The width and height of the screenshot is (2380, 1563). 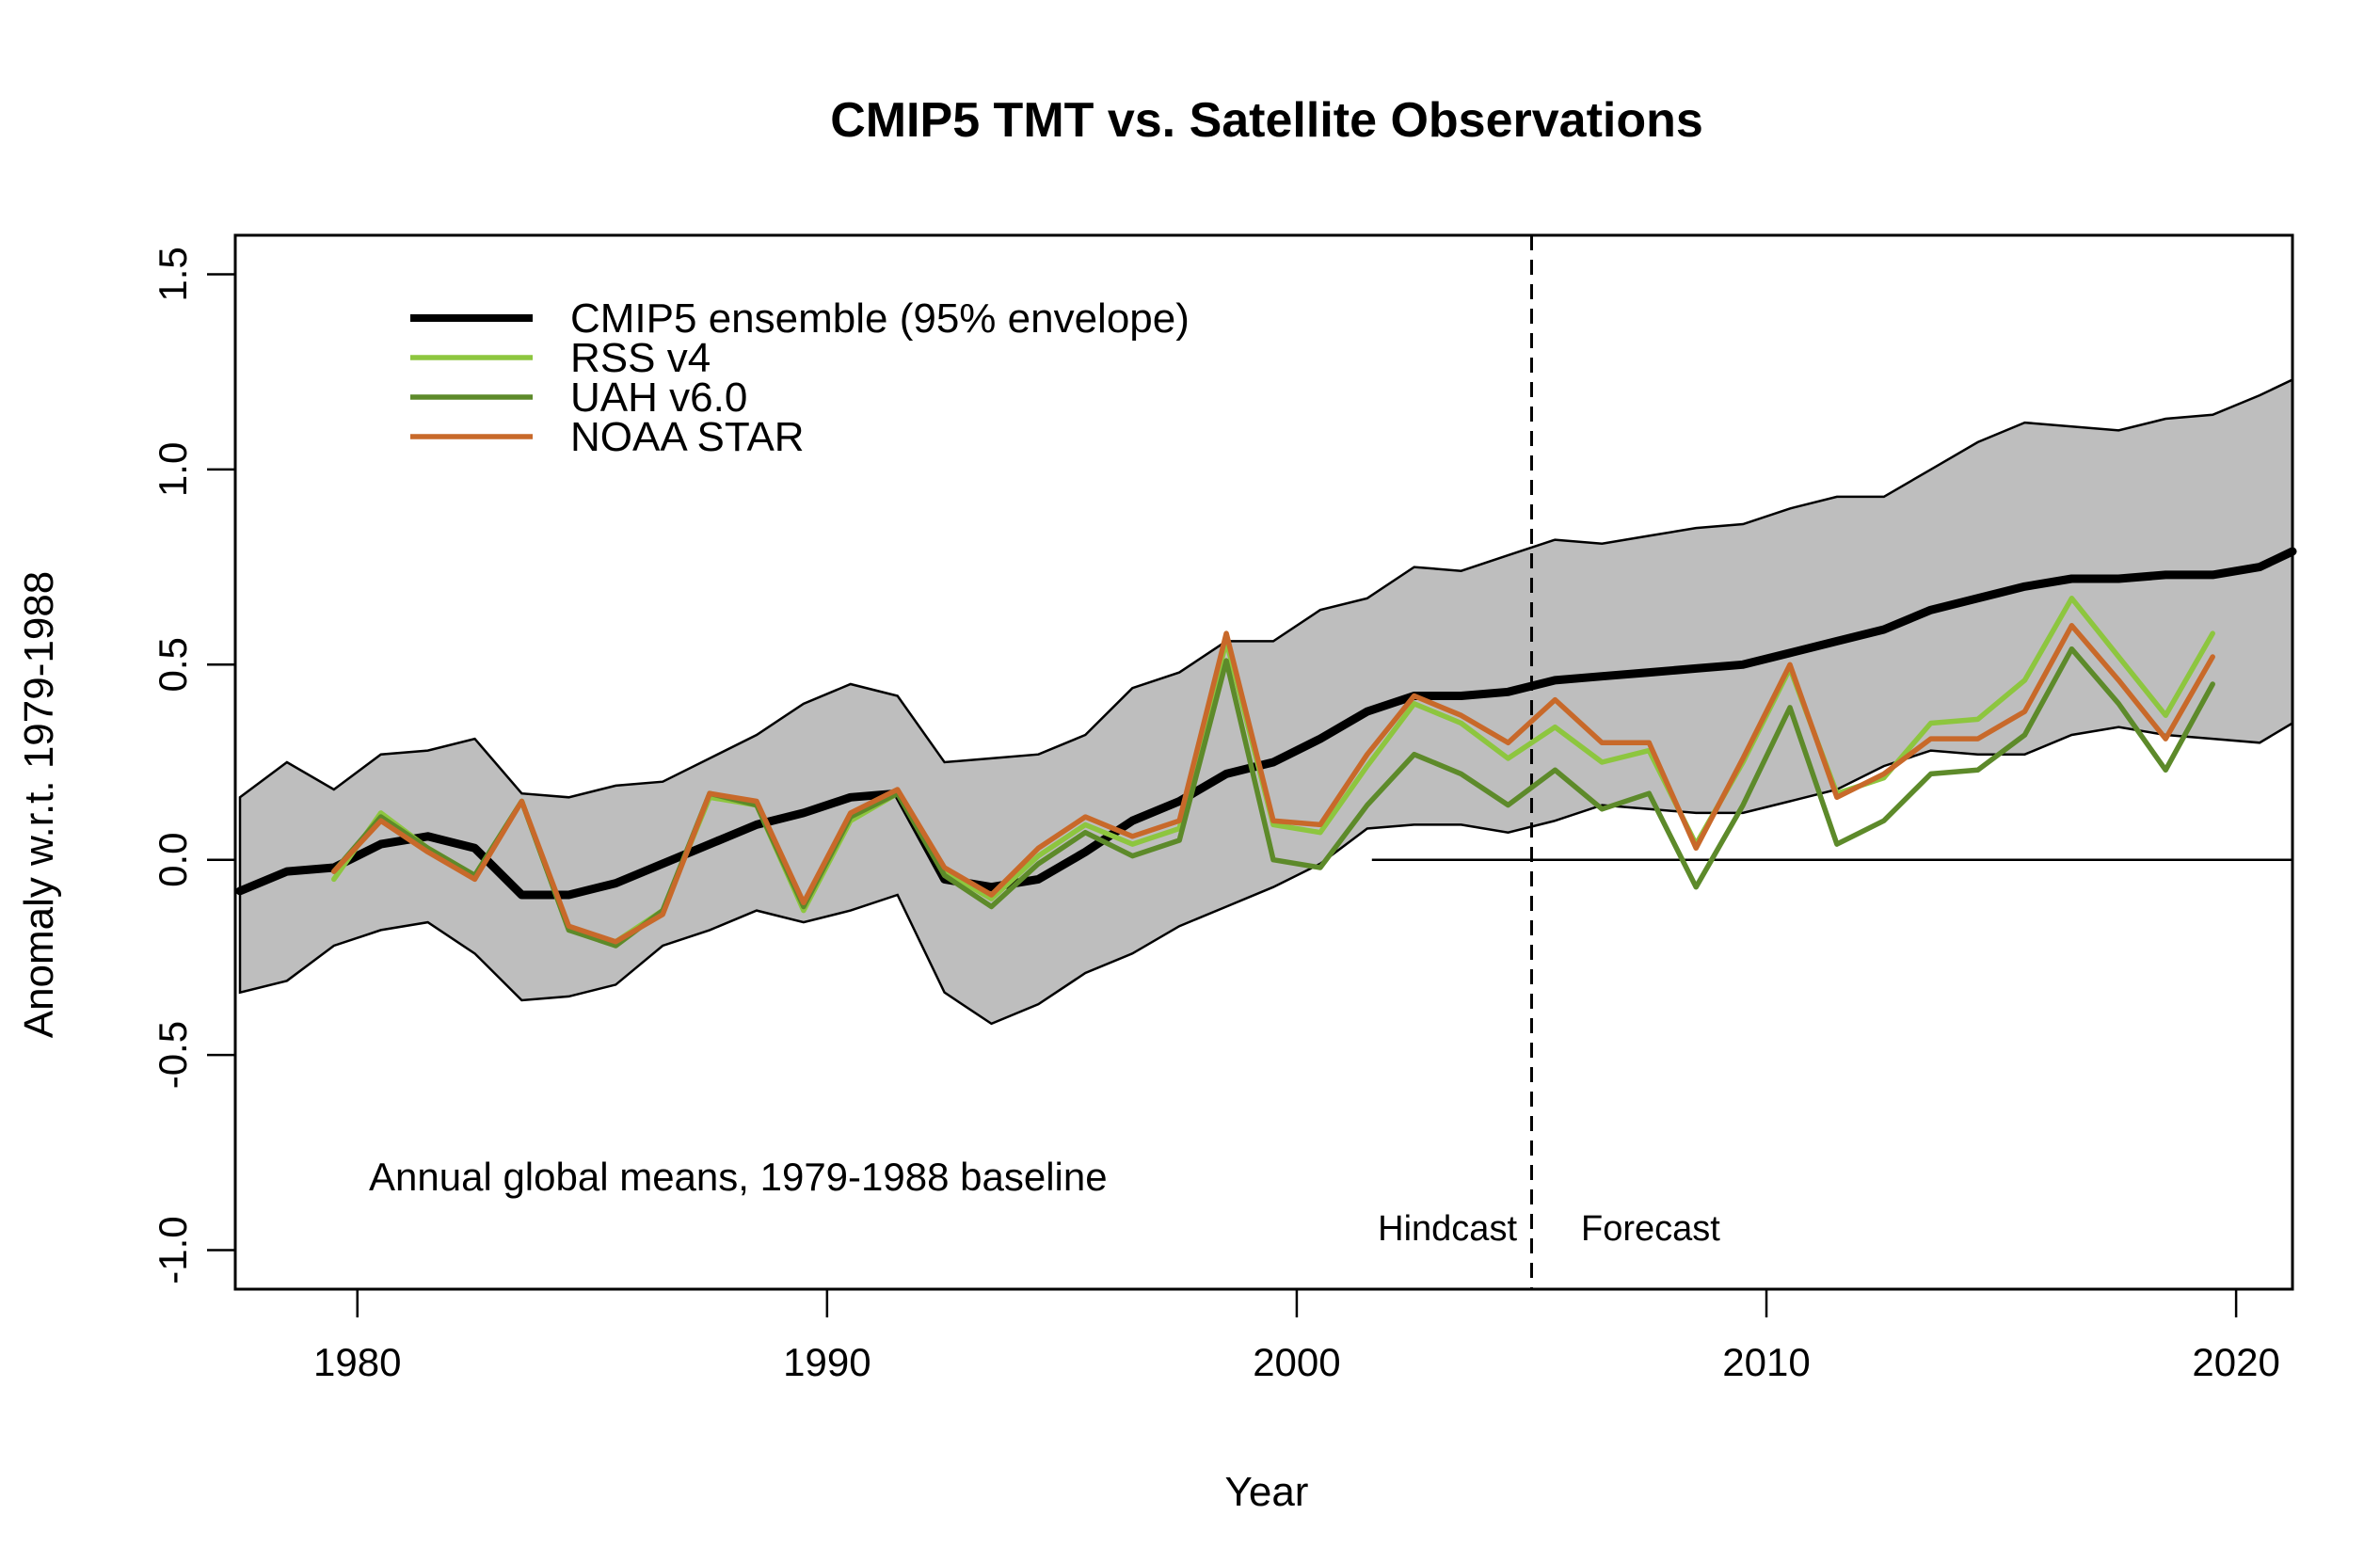 What do you see at coordinates (173, 469) in the screenshot?
I see `y-tick-label: 1.0` at bounding box center [173, 469].